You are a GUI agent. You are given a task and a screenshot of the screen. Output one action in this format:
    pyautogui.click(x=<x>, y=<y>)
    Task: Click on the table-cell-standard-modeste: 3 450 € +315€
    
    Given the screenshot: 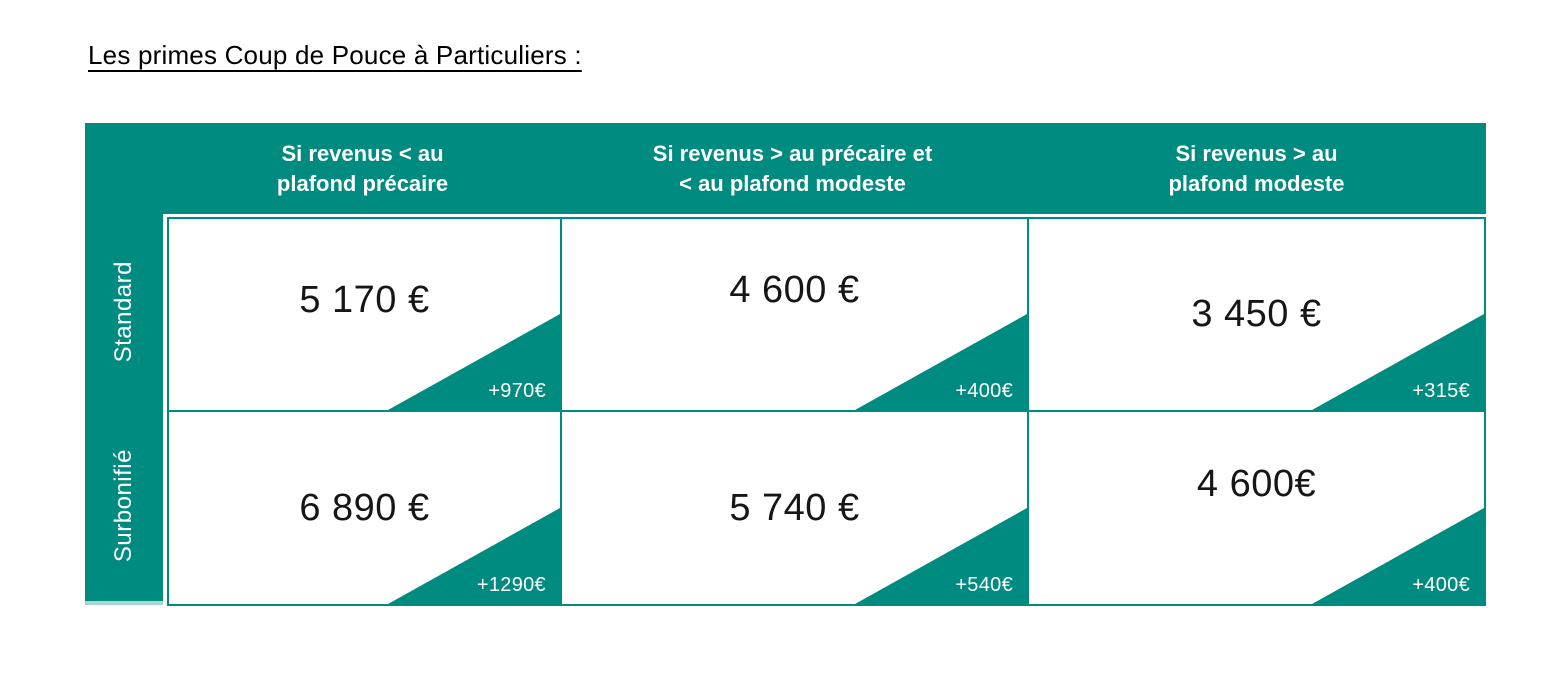 What is the action you would take?
    pyautogui.click(x=1256, y=314)
    